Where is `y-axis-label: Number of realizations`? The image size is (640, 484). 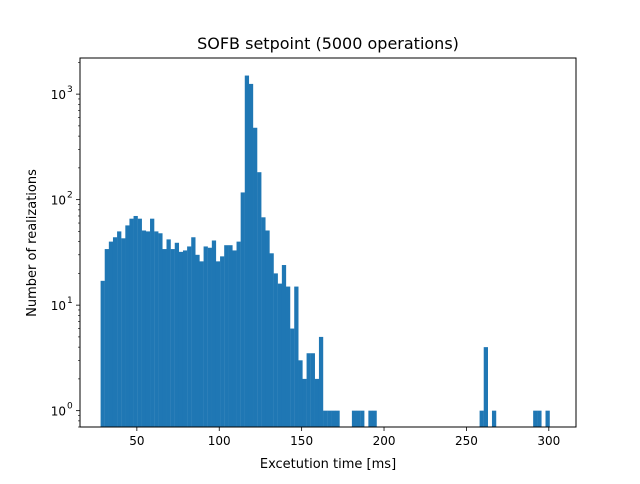
y-axis-label: Number of realizations is located at coordinates (32, 243).